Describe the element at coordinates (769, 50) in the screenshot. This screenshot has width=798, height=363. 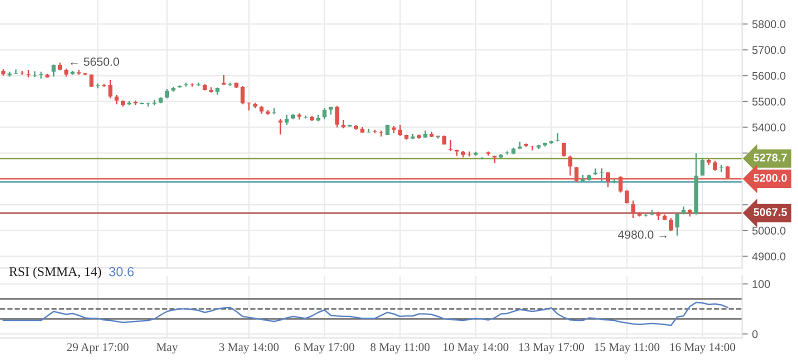
I see `y-tick-label: 5700.0` at that location.